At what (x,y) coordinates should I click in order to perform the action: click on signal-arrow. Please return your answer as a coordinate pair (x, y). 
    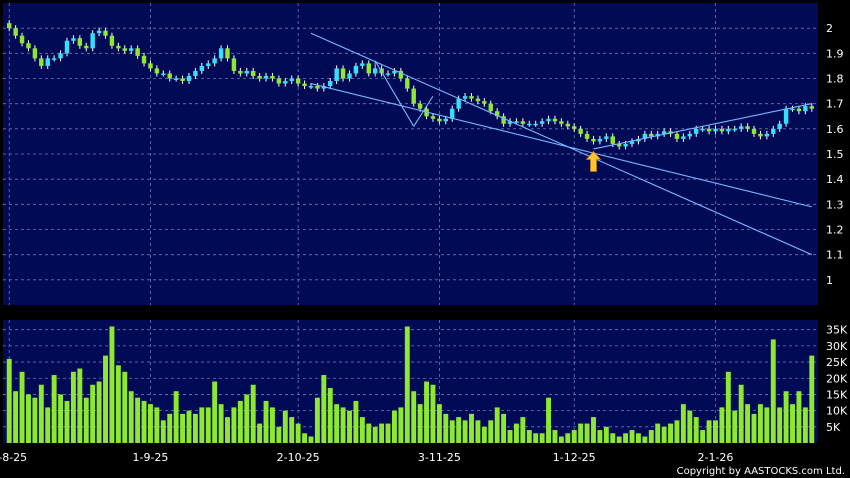
    Looking at the image, I should click on (593, 161).